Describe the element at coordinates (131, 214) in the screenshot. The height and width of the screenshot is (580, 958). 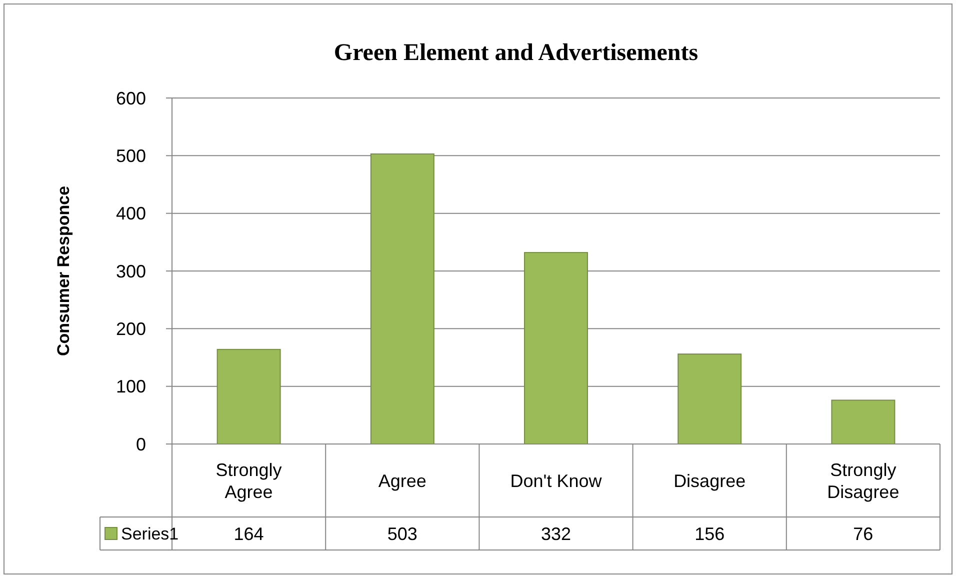
I see `y-tick-label: 400` at that location.